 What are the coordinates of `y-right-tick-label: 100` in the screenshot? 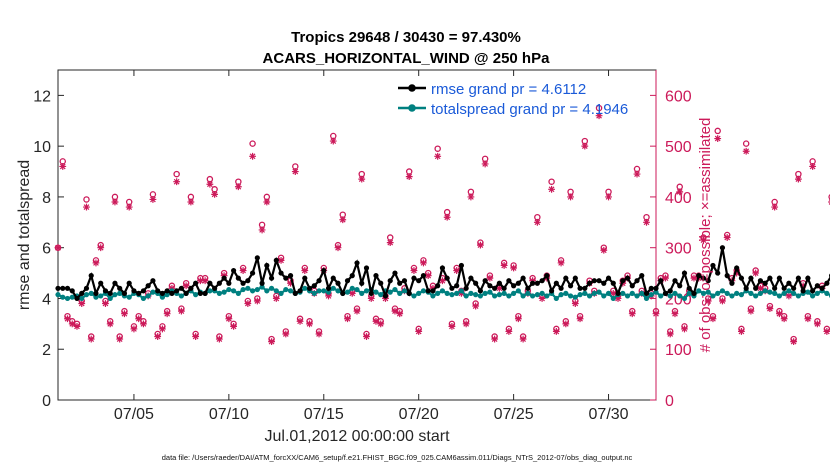 It's located at (678, 350).